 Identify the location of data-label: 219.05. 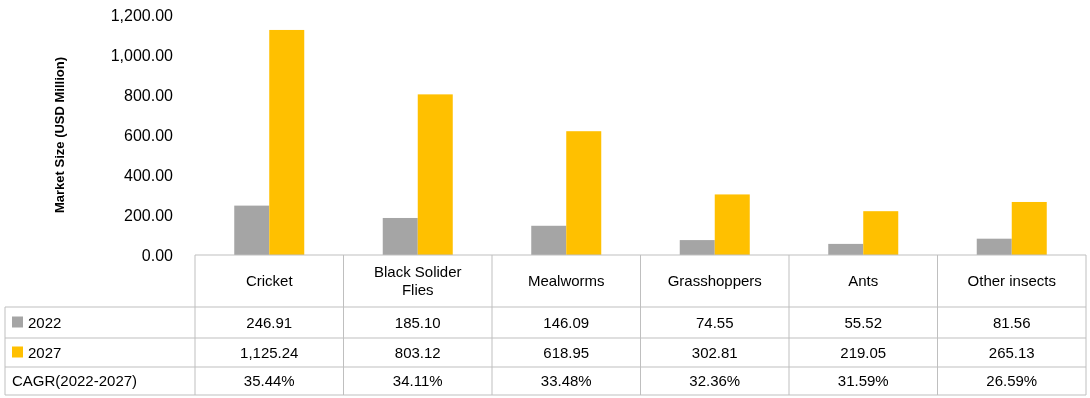
(863, 352).